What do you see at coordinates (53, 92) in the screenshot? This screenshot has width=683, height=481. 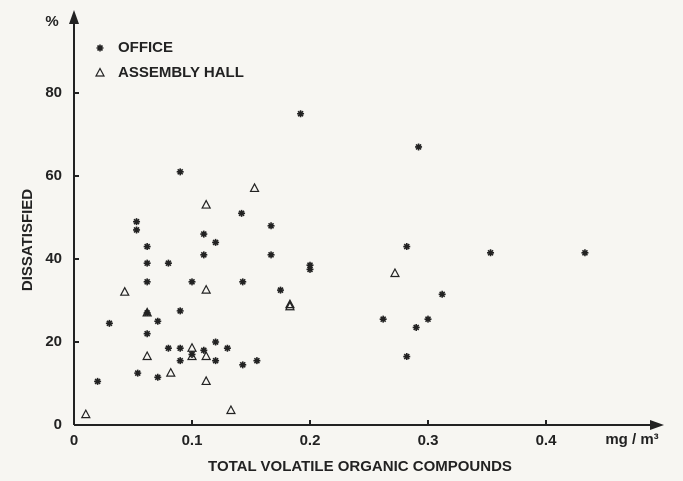 I see `y-tick-label: 80` at bounding box center [53, 92].